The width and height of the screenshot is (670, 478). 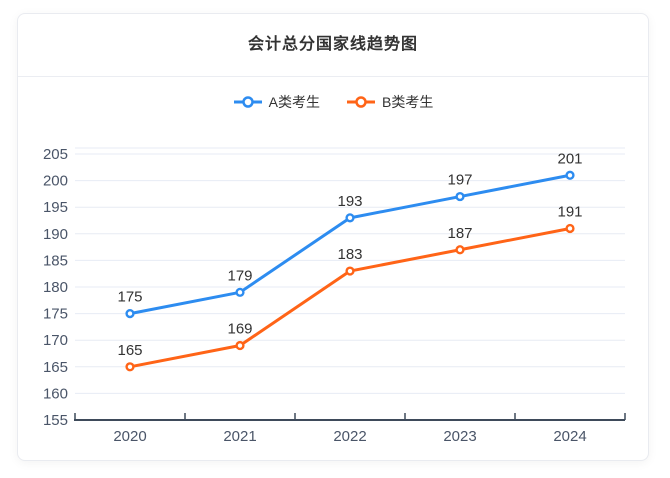 I want to click on legend-item-label: B类考生, so click(x=408, y=102).